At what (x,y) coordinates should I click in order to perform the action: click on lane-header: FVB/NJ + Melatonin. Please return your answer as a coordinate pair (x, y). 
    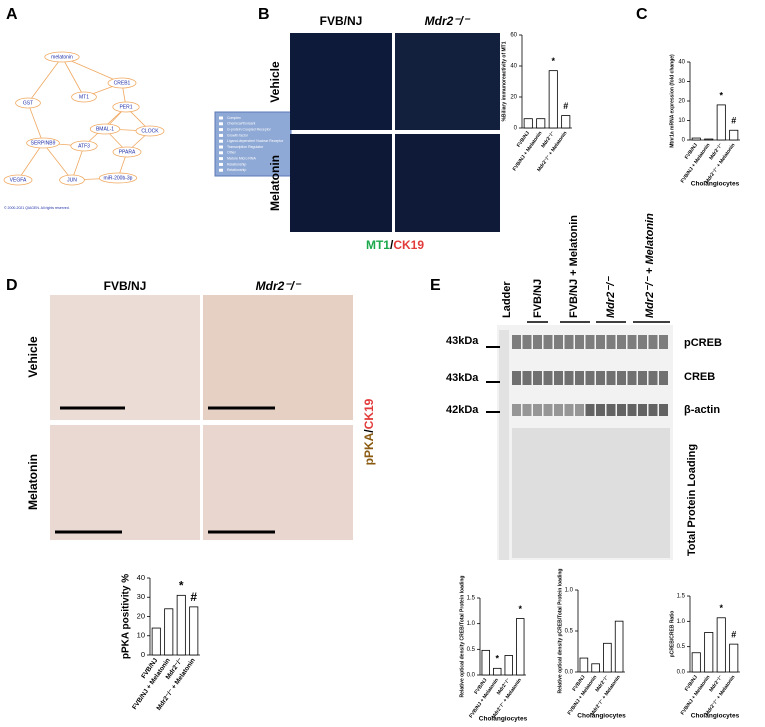
    Looking at the image, I should click on (574, 266).